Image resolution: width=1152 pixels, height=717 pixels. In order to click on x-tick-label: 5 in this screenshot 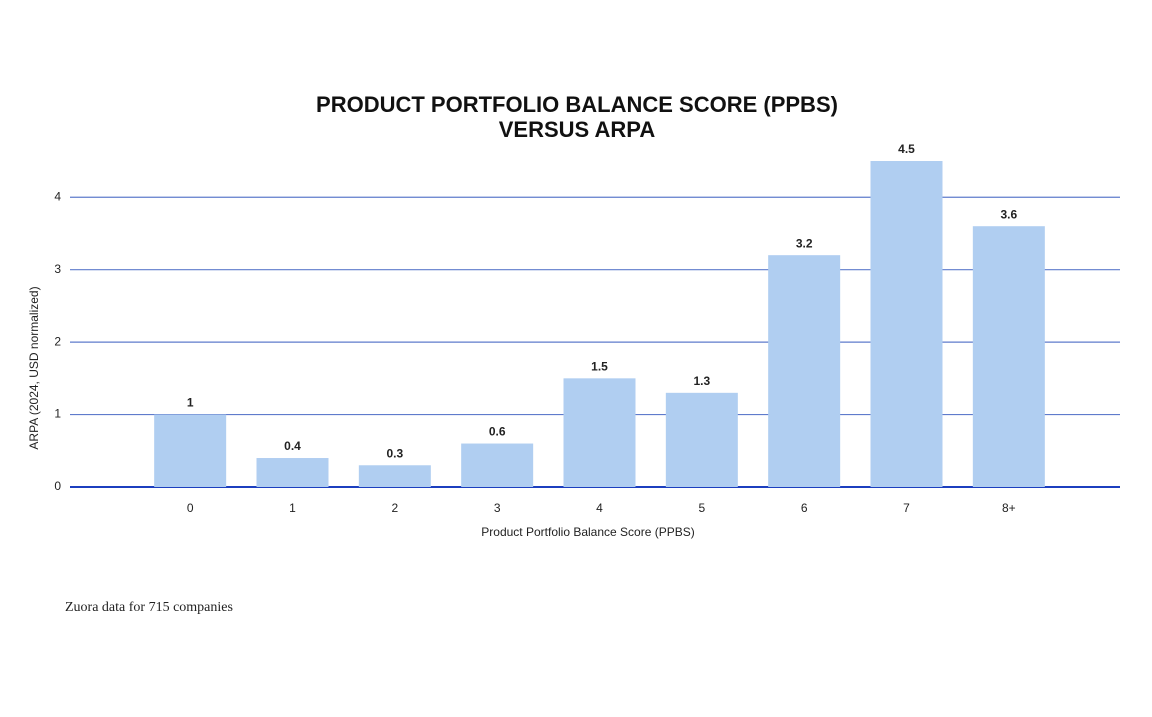, I will do `click(701, 508)`.